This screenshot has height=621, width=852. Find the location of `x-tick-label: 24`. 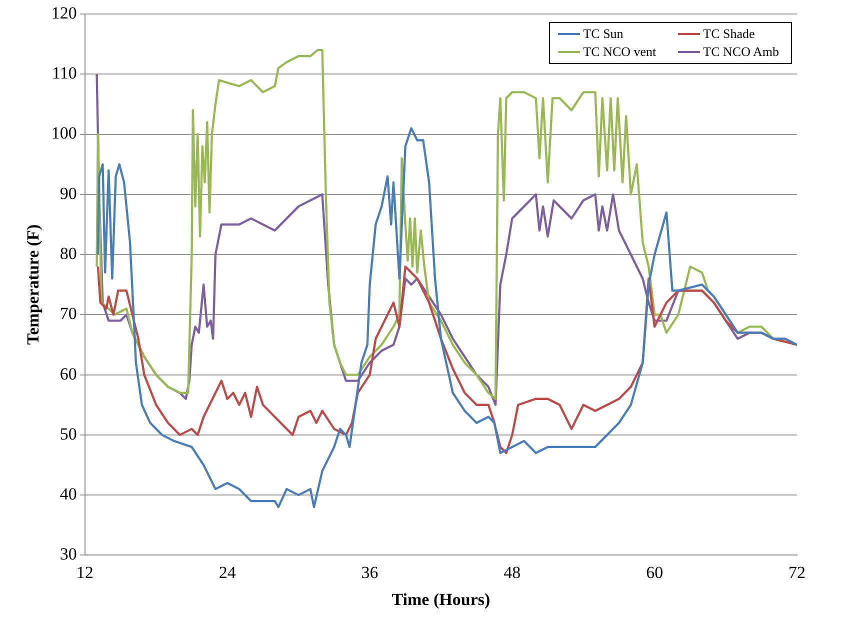

x-tick-label: 24 is located at coordinates (227, 572).